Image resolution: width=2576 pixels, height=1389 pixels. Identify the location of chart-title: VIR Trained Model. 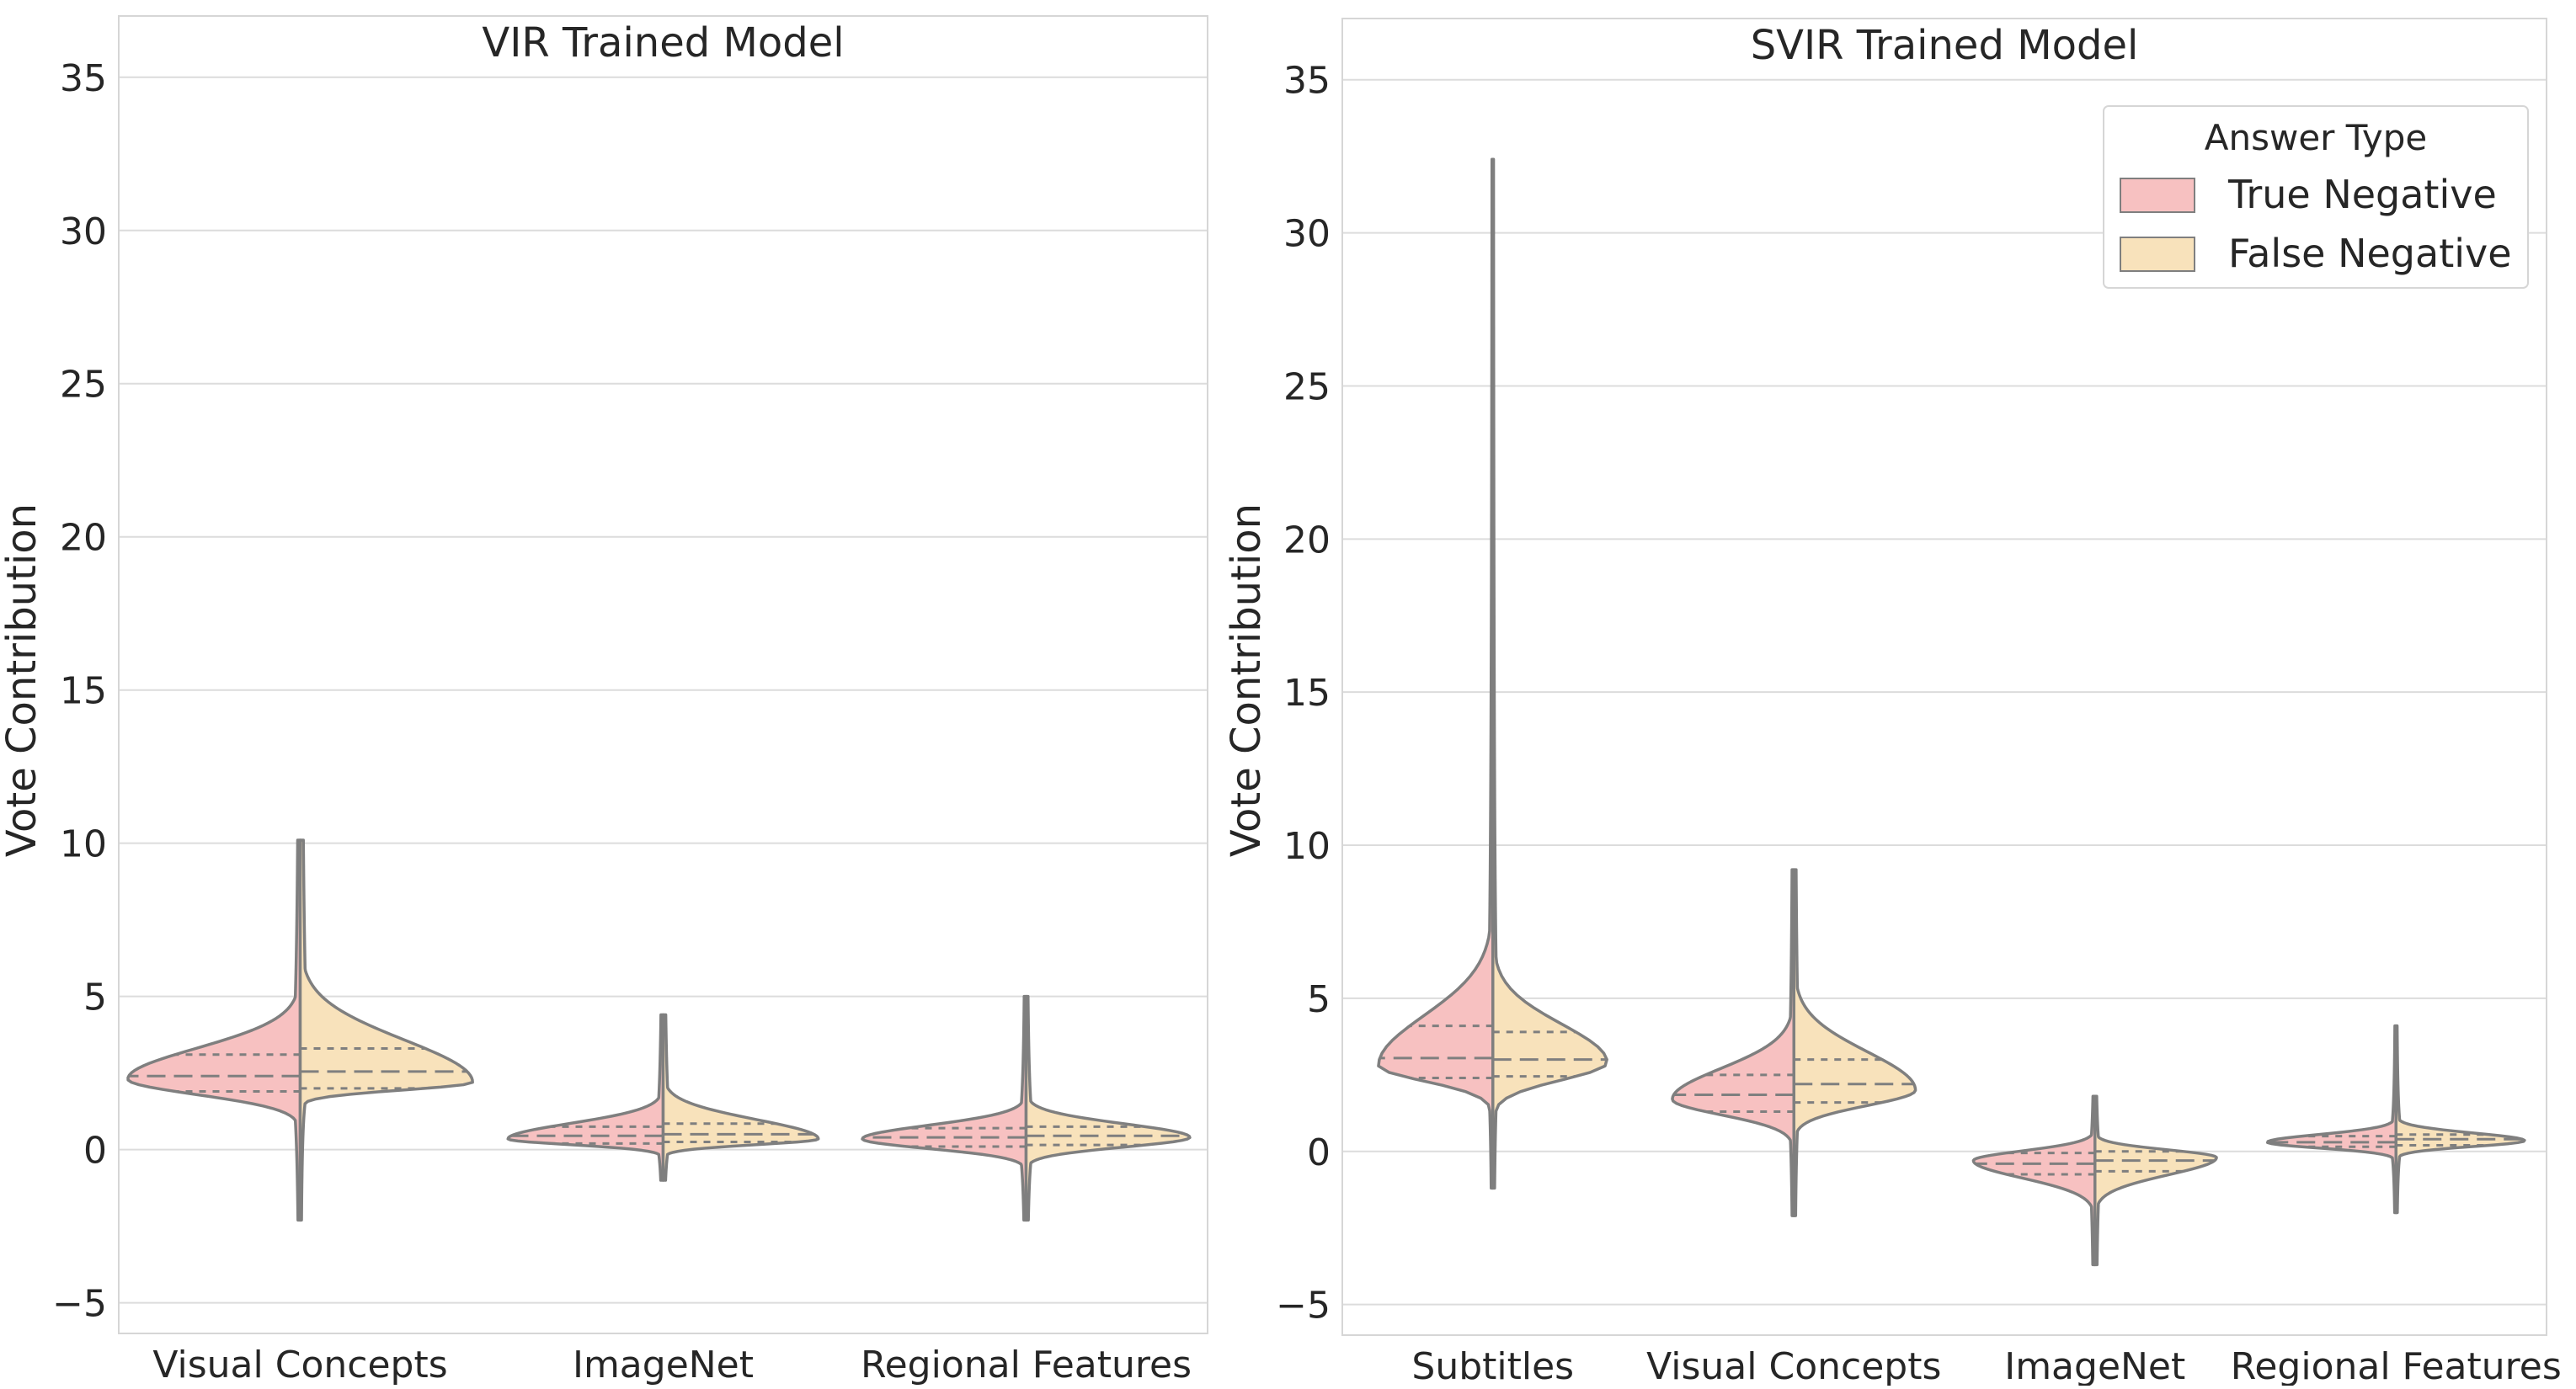
(663, 43).